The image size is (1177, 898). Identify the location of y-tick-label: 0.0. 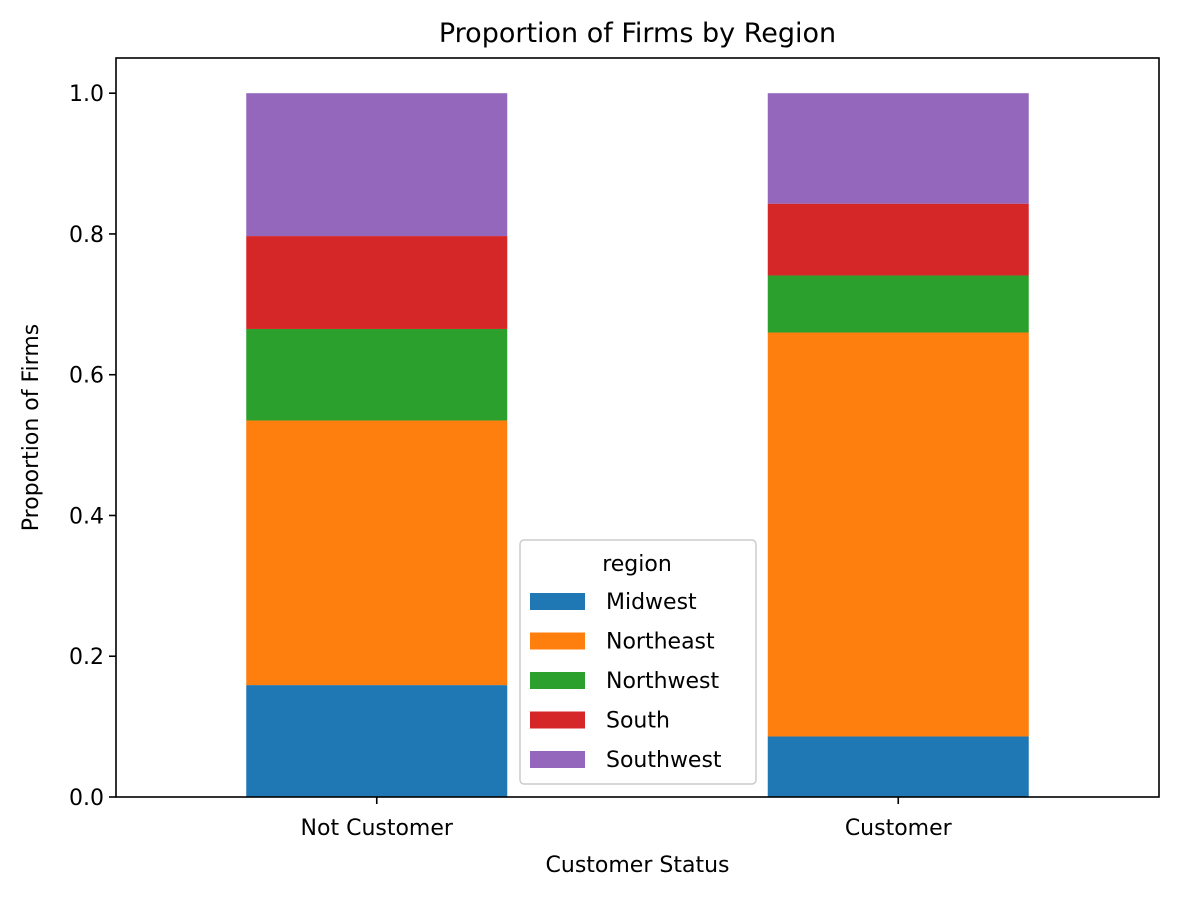
(86, 798).